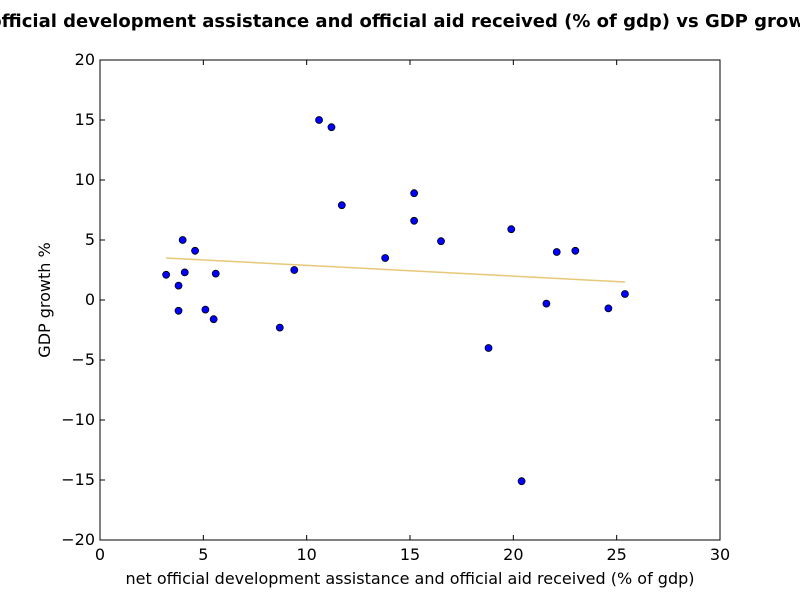 The height and width of the screenshot is (605, 800). Describe the element at coordinates (306, 554) in the screenshot. I see `x-tick-label: 10` at that location.